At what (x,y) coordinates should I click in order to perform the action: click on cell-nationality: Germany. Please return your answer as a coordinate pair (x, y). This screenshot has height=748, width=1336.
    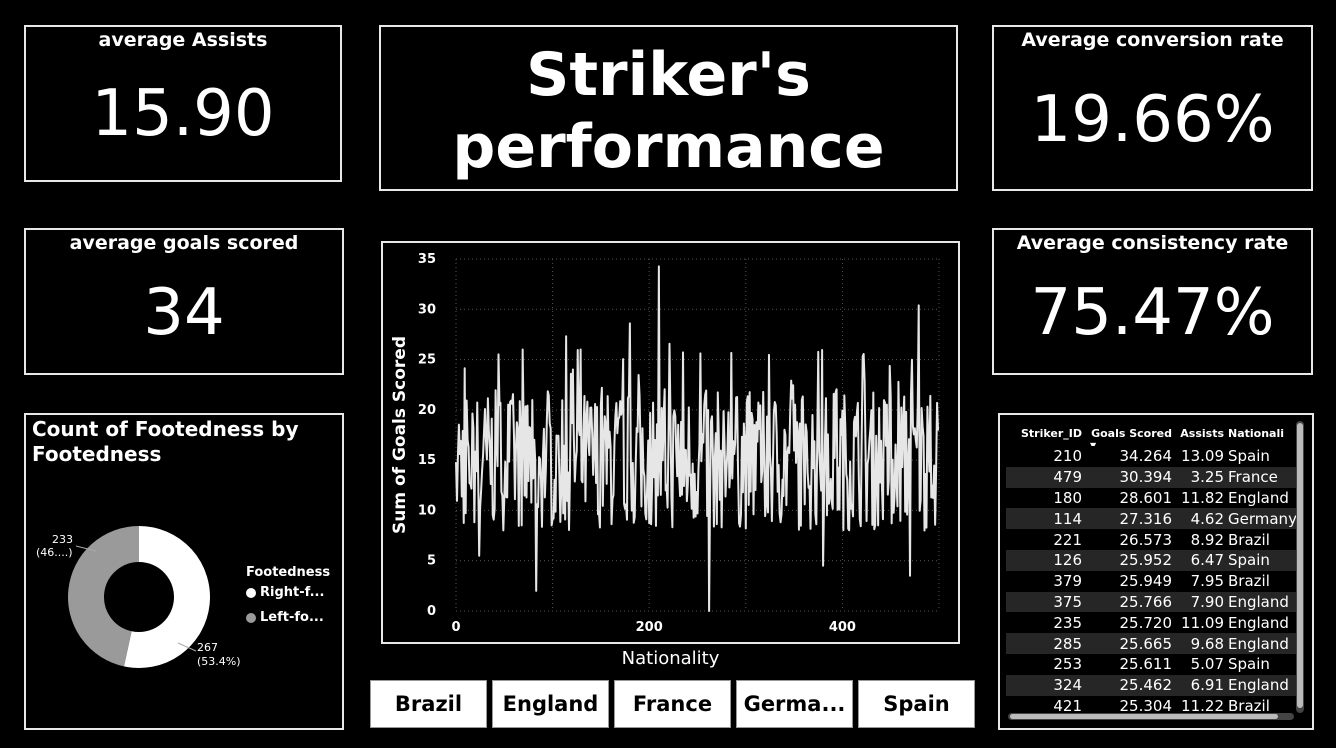
    Looking at the image, I should click on (1261, 519).